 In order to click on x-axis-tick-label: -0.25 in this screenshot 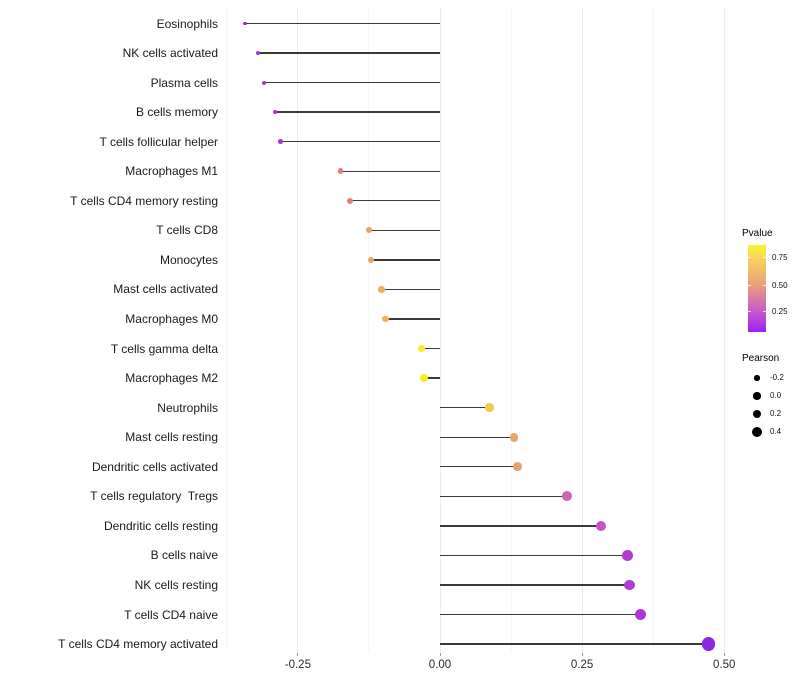, I will do `click(297, 665)`.